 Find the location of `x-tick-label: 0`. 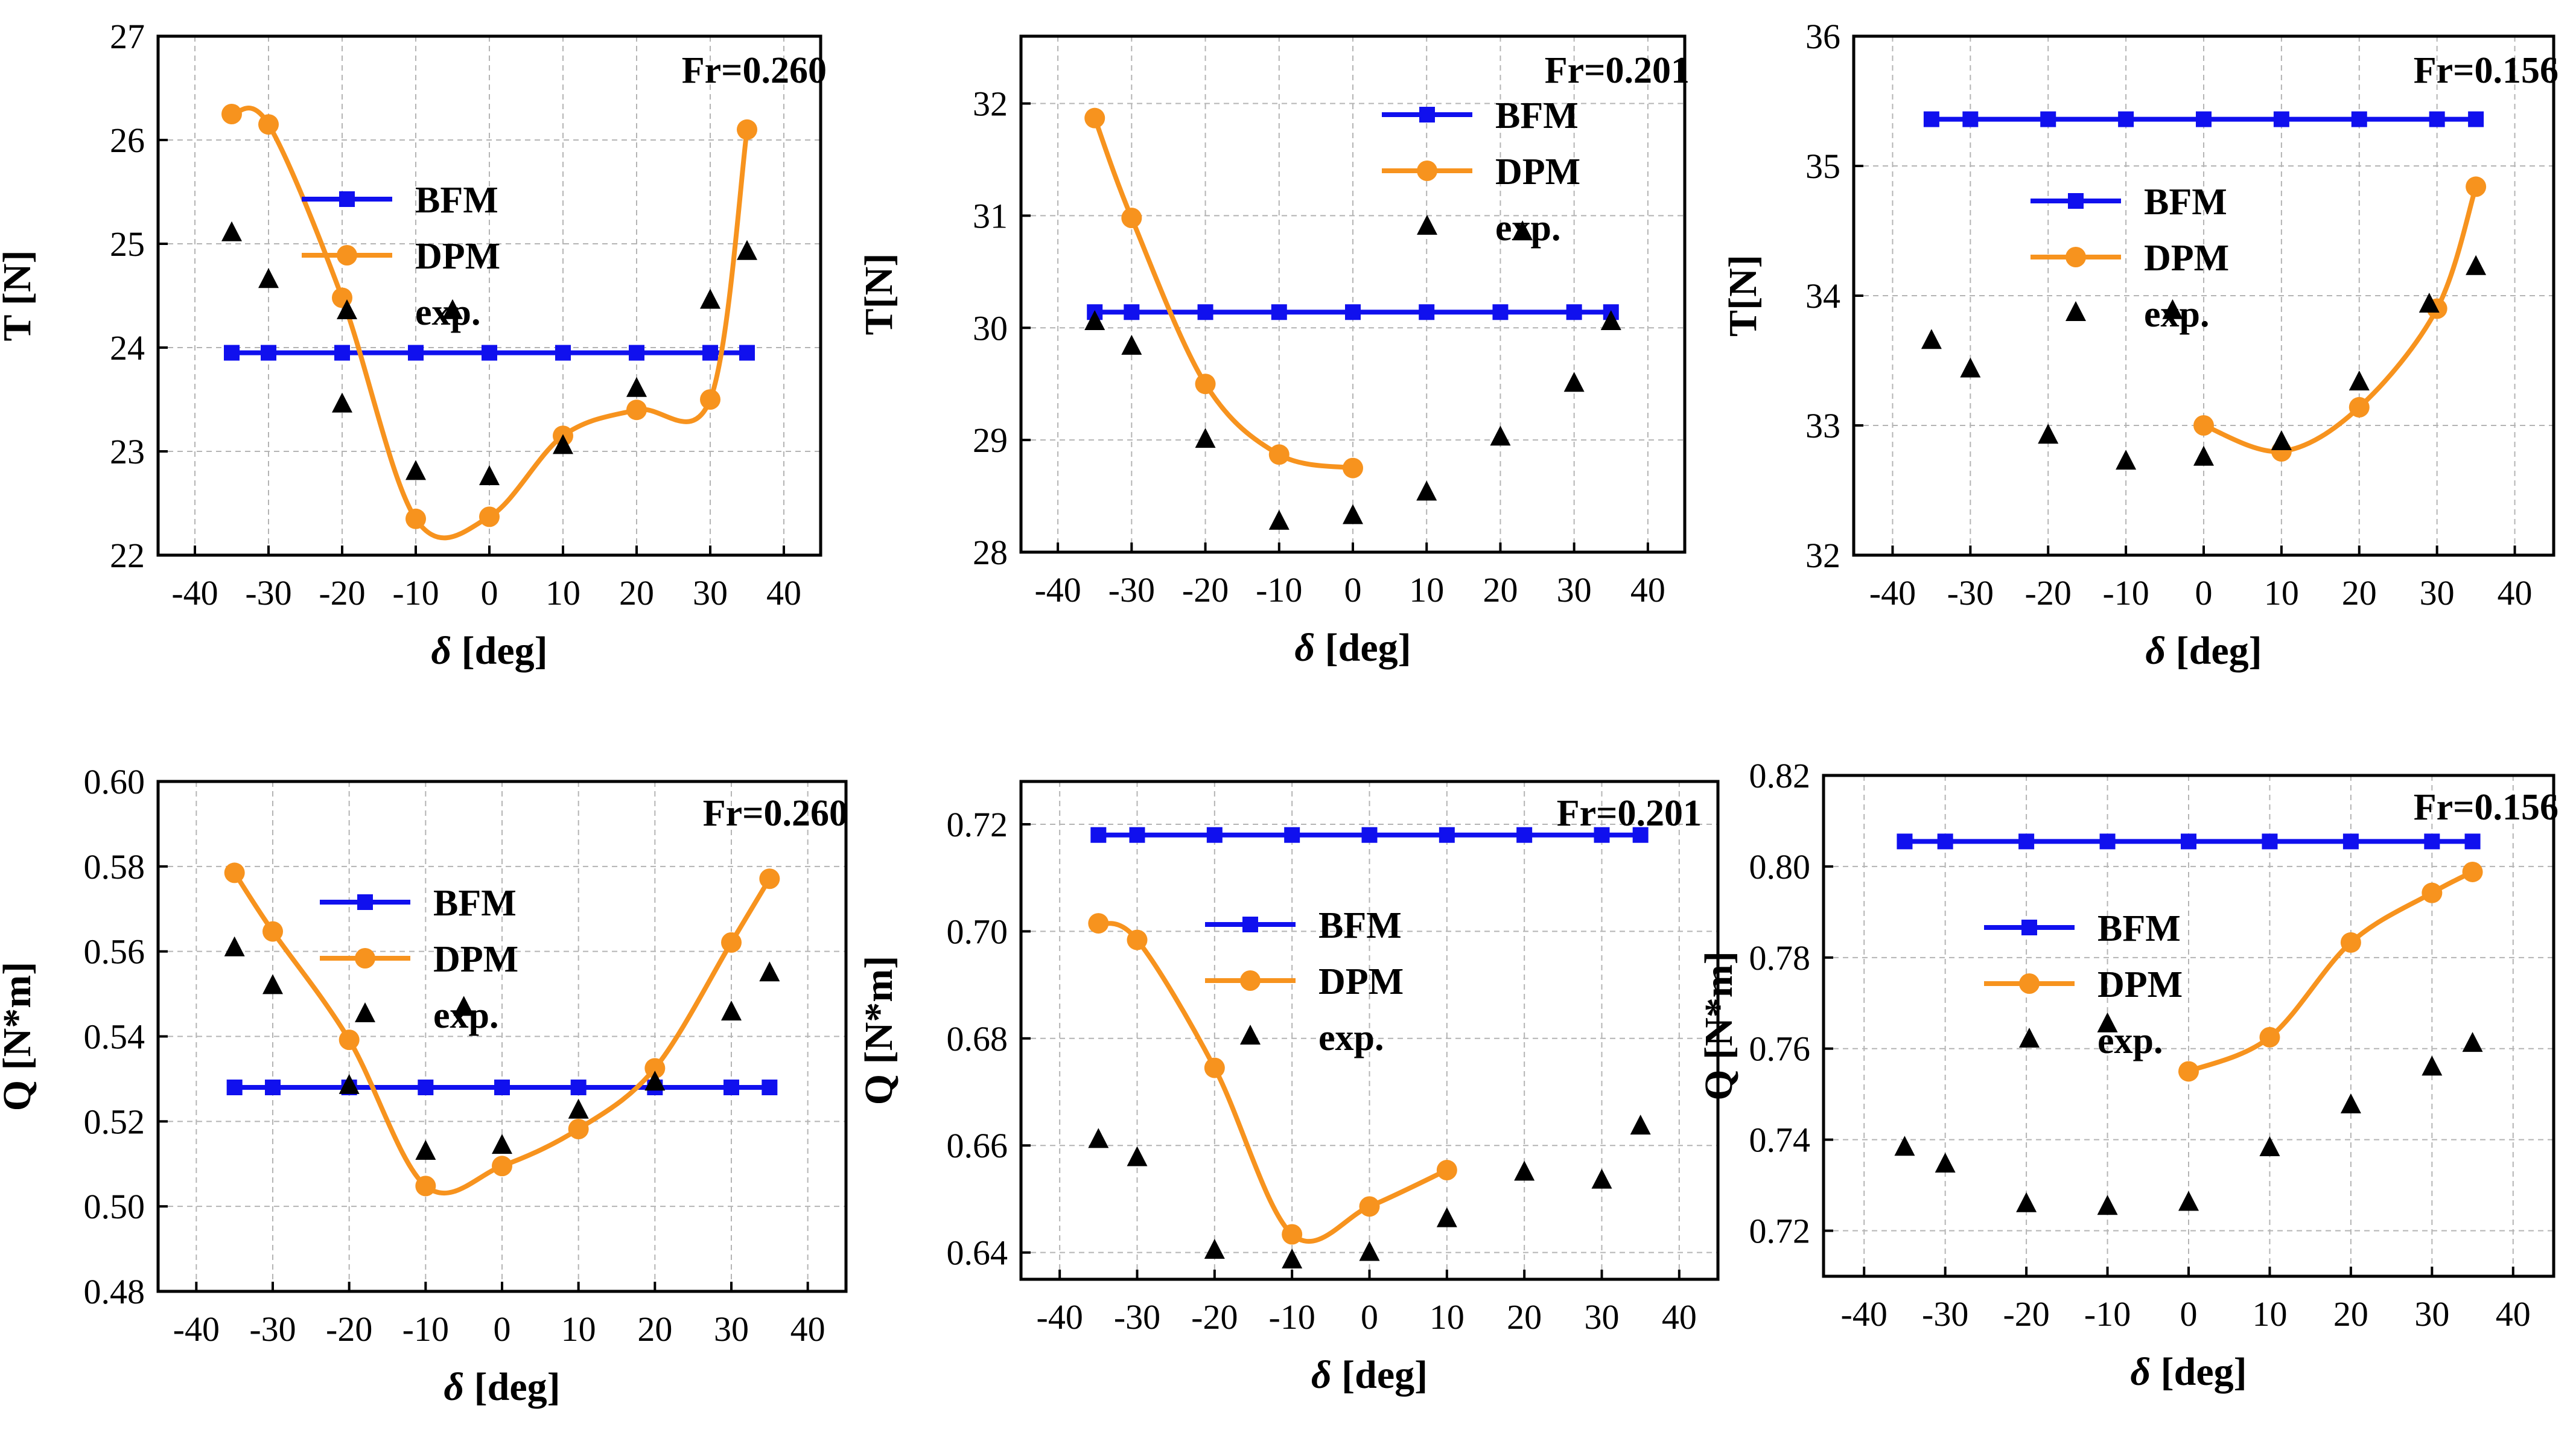

x-tick-label: 0 is located at coordinates (2204, 592).